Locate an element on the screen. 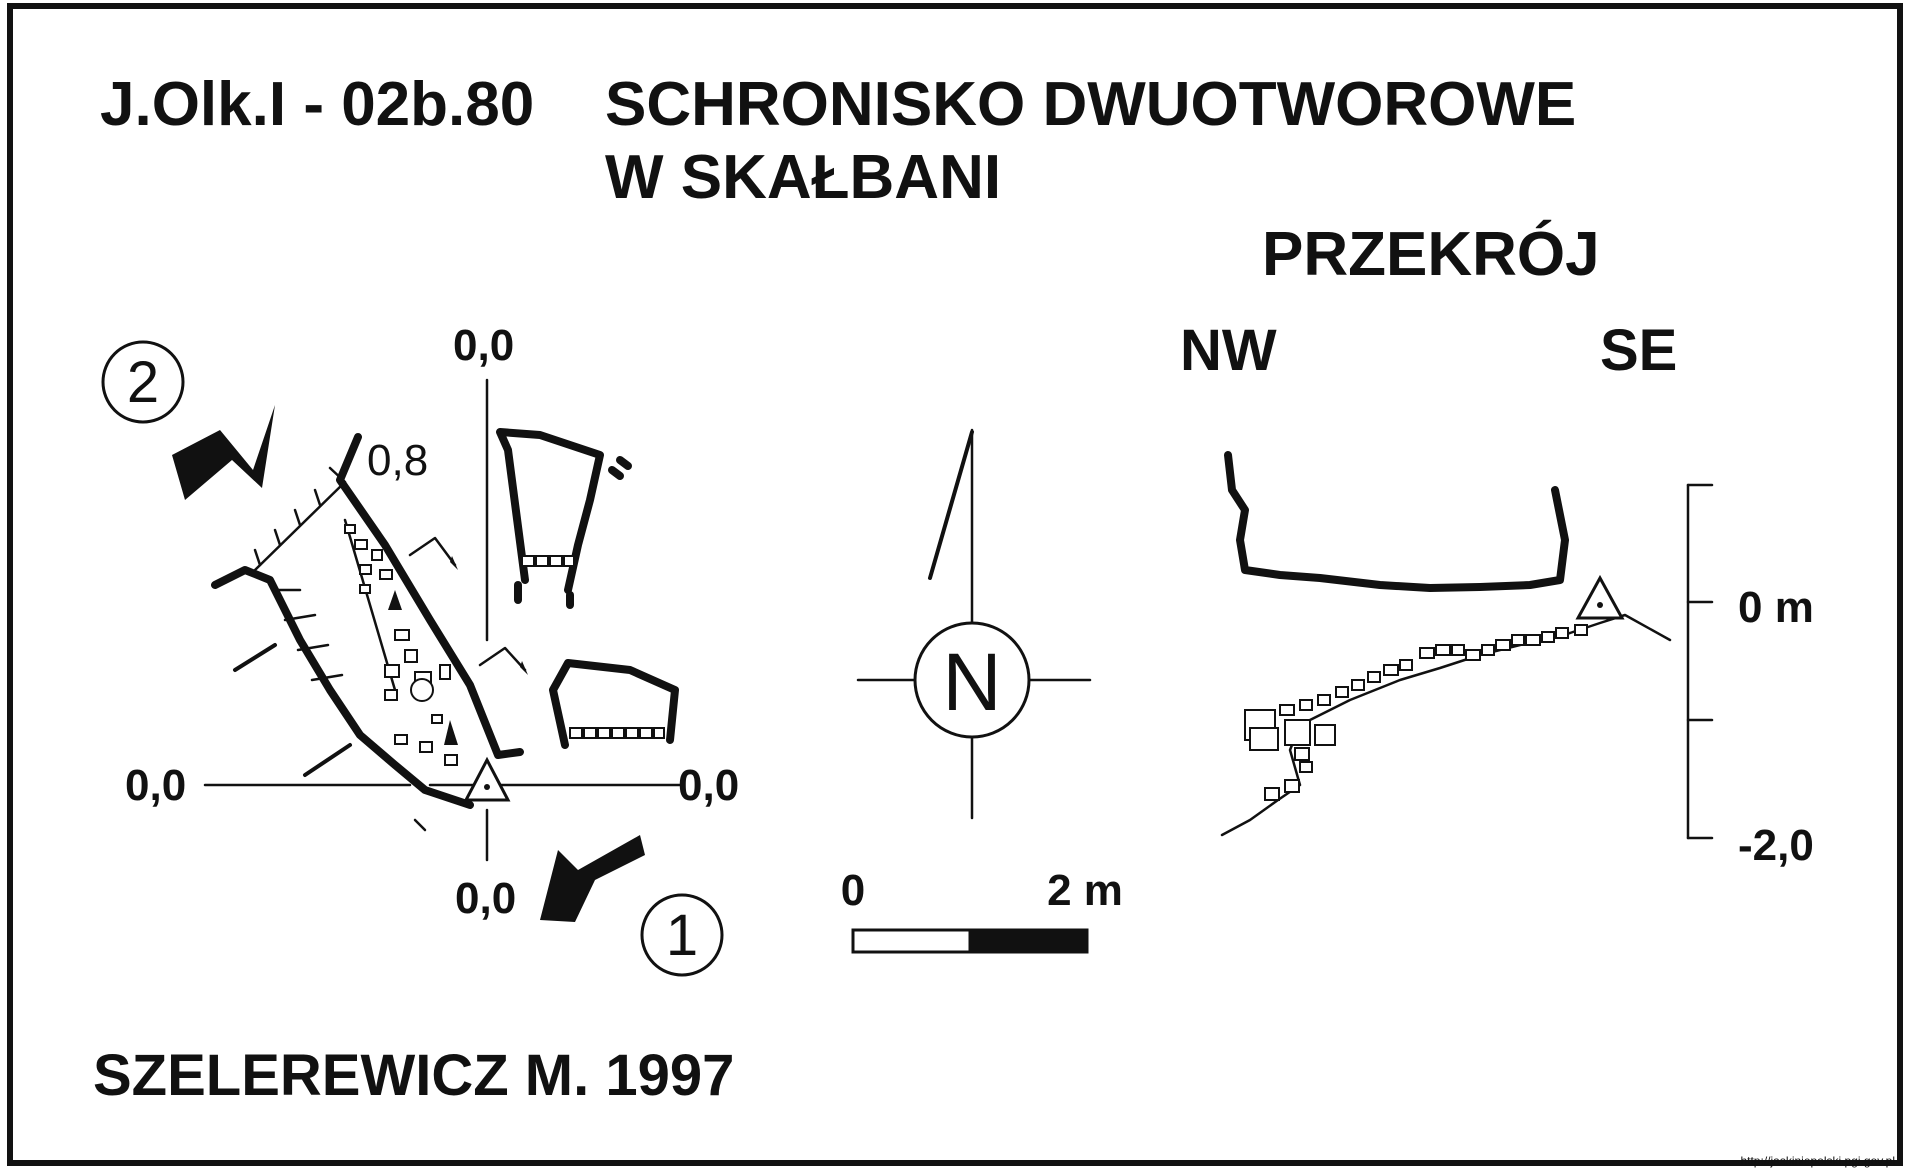  entrance-2-marker is located at coordinates (143, 382).